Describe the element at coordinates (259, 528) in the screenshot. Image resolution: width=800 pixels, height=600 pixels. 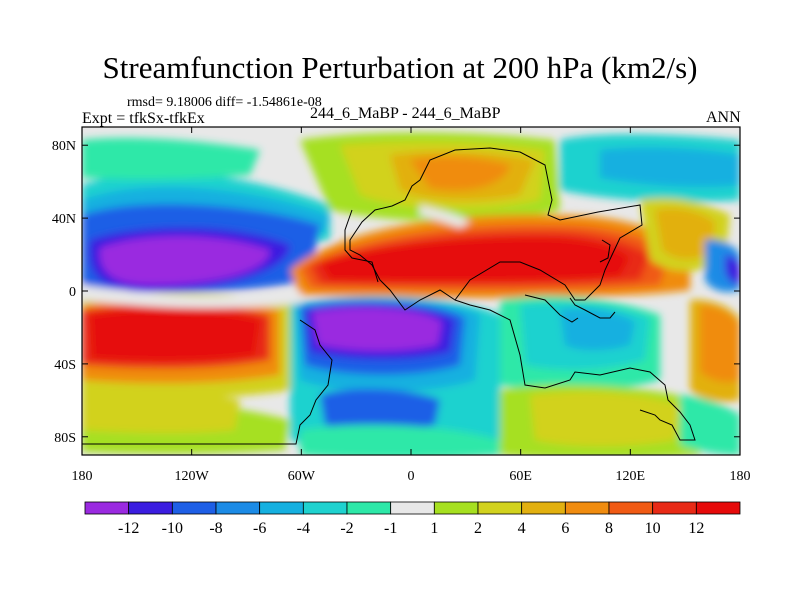
I see `colorbar-label: -6` at that location.